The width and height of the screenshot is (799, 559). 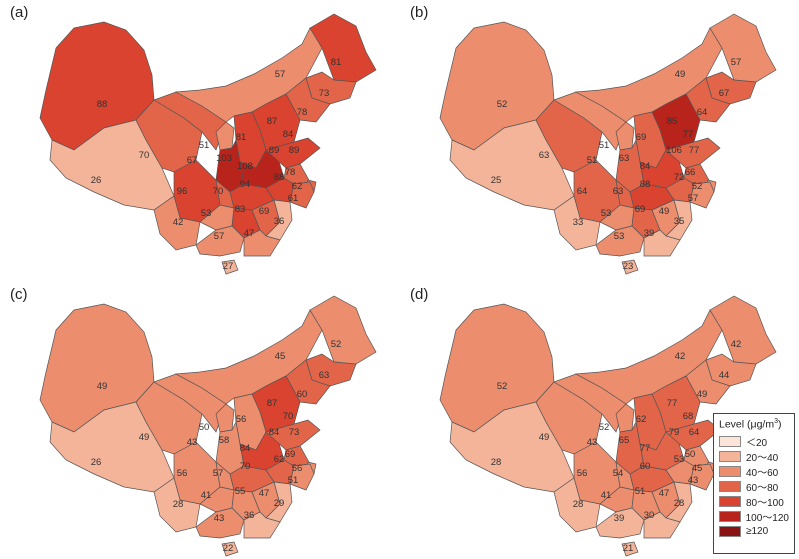 I want to click on value-label-xinjiang: 52, so click(x=502, y=104).